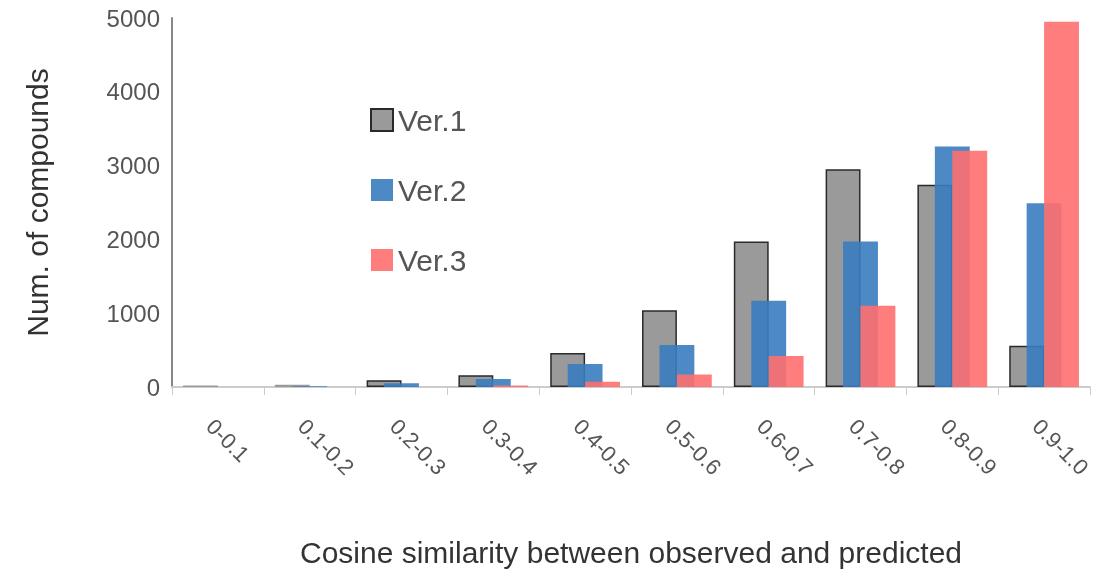 The height and width of the screenshot is (572, 1117). I want to click on legend-label: Ver.3, so click(432, 260).